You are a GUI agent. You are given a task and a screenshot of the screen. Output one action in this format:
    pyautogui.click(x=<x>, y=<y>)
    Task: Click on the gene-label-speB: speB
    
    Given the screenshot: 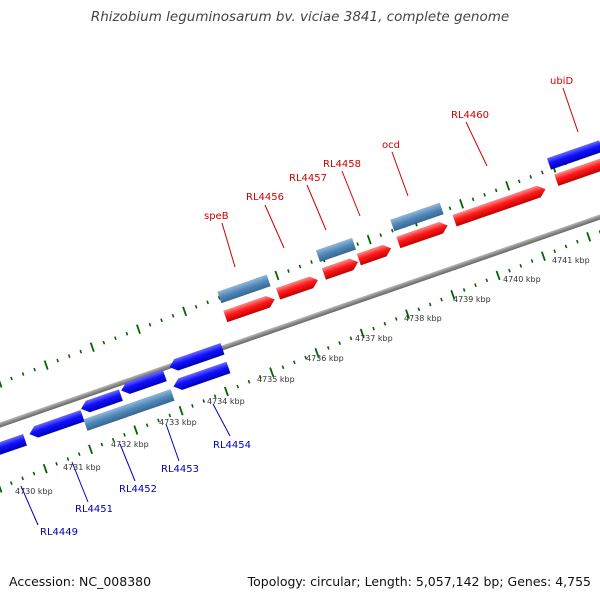 What is the action you would take?
    pyautogui.click(x=216, y=216)
    